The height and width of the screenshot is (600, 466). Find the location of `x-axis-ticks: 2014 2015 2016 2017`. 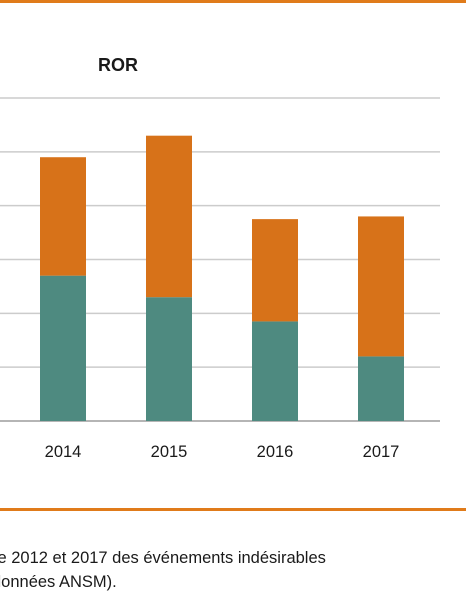

x-axis-ticks: 2014 2015 2016 2017 is located at coordinates (222, 452).